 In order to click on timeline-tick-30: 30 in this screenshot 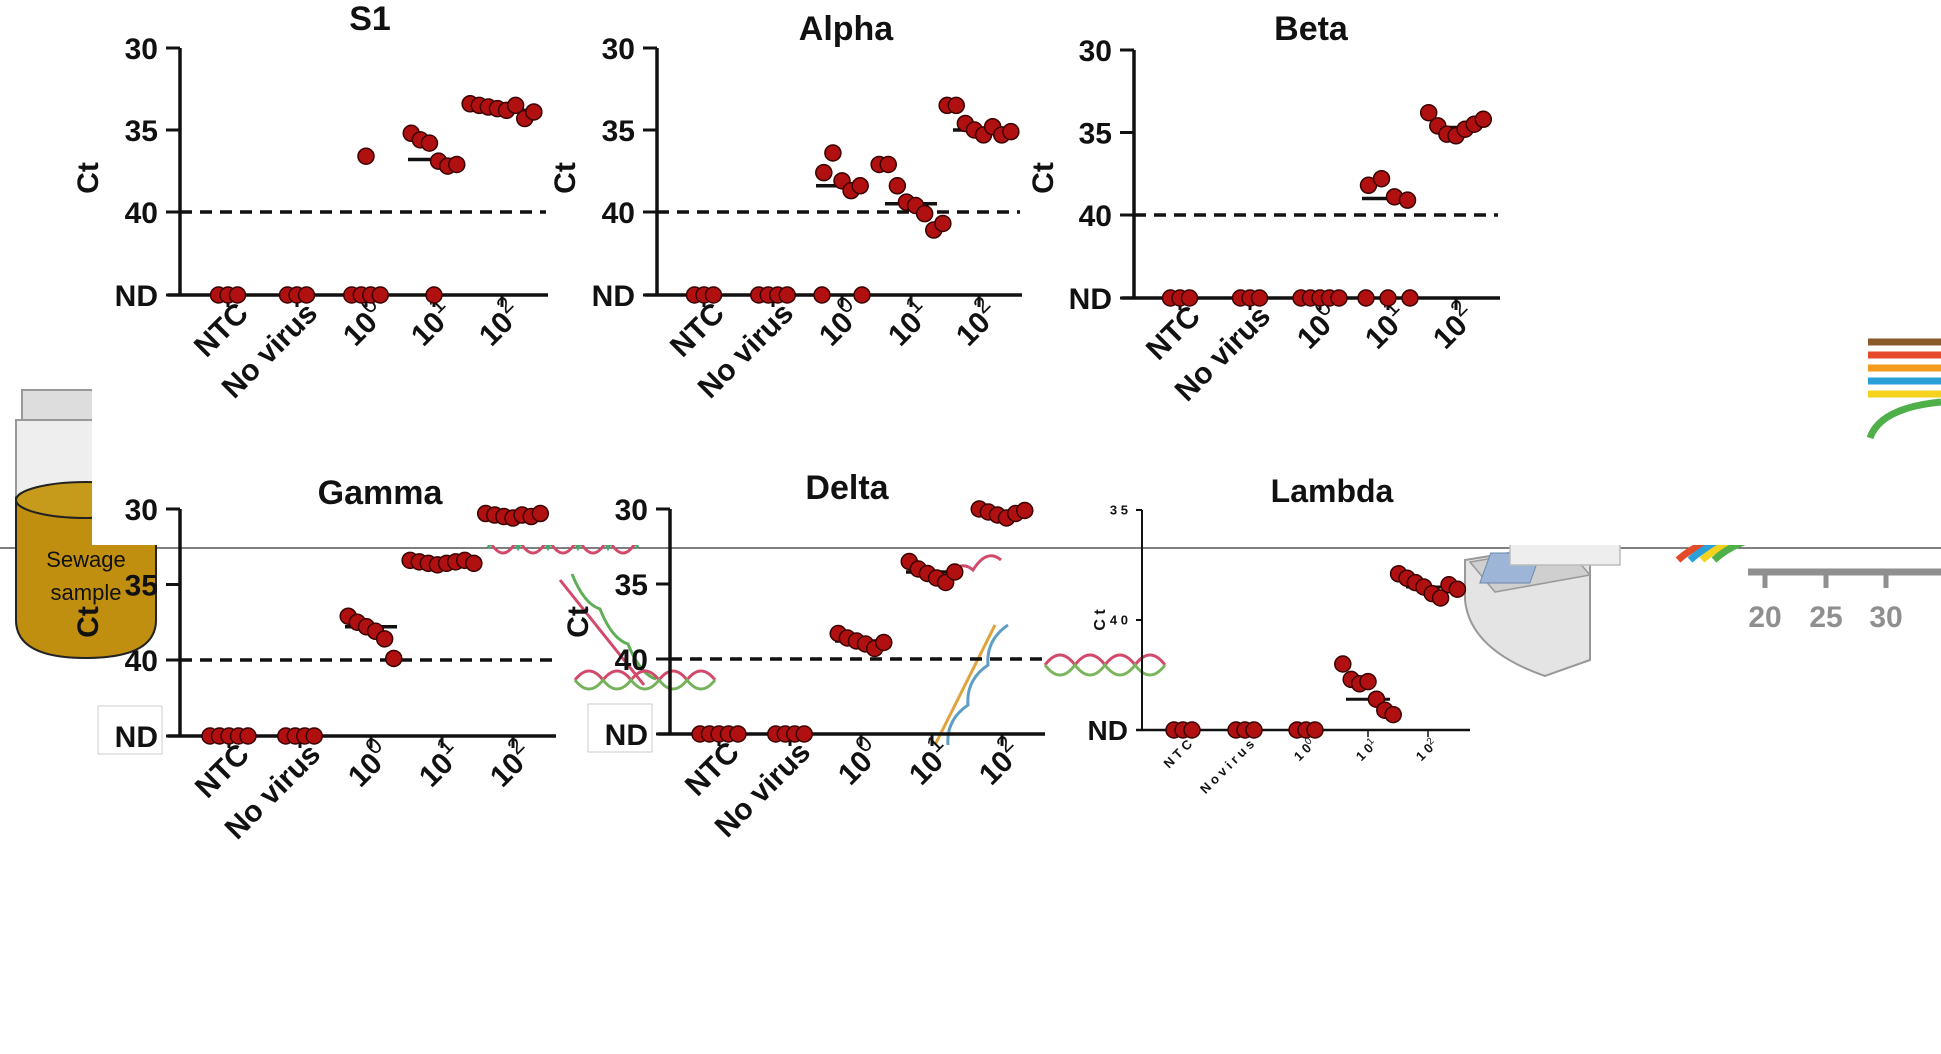, I will do `click(1885, 617)`.